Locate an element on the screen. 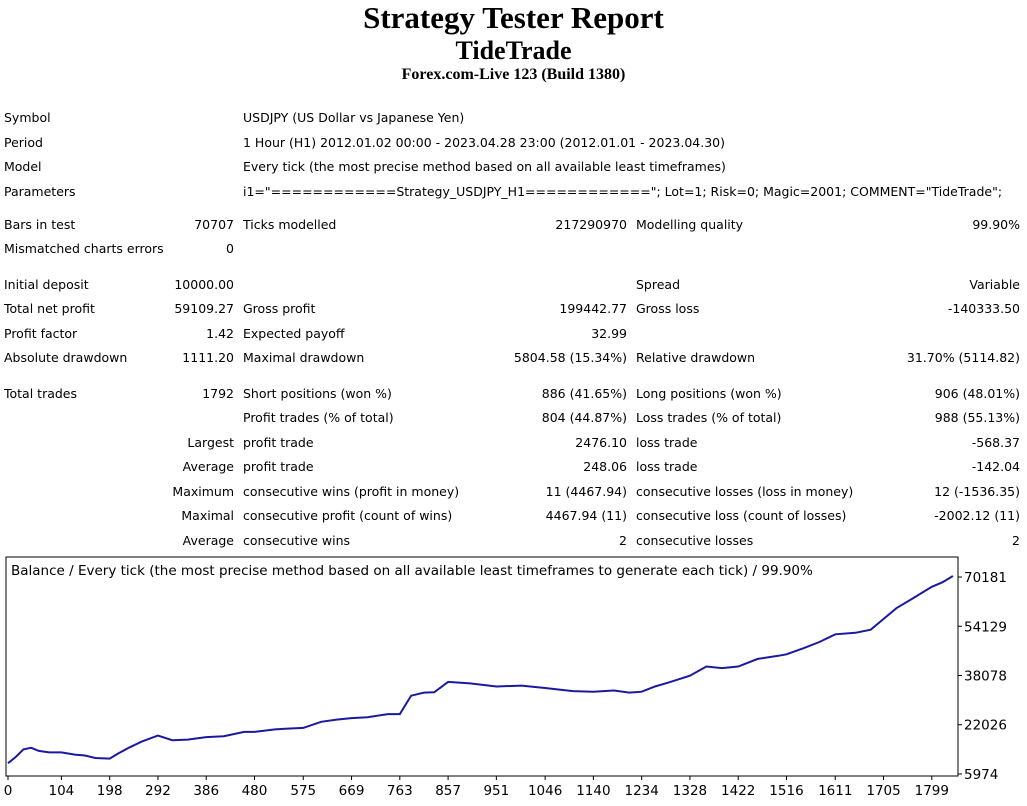 This screenshot has width=1027, height=806. stat-value: 2476.10 is located at coordinates (601, 442).